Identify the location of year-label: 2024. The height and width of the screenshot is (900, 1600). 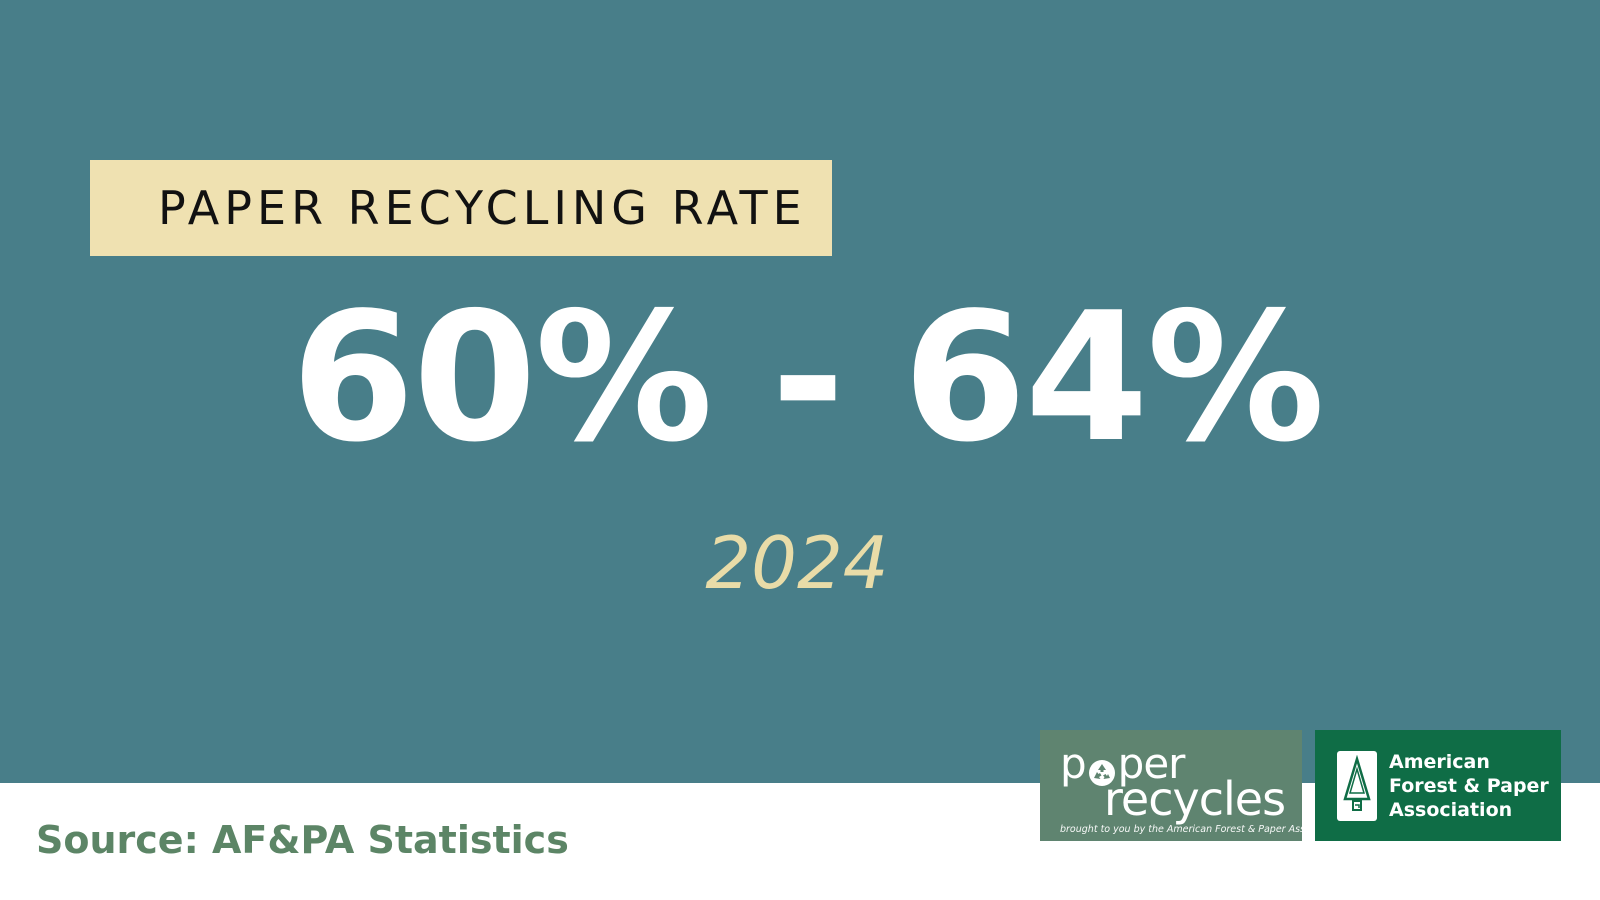
(797, 563).